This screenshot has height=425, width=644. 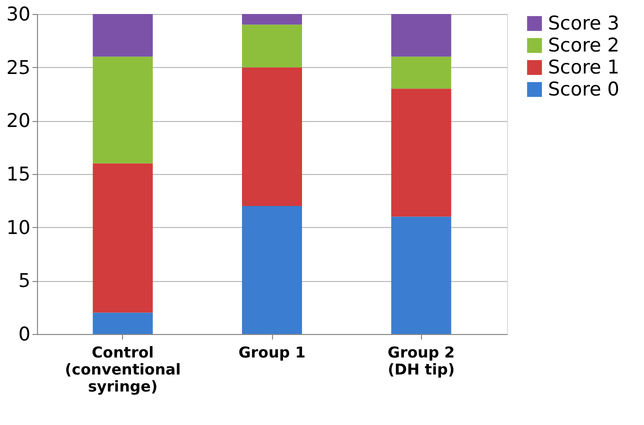 What do you see at coordinates (18, 121) in the screenshot?
I see `y-tick-label: 20` at bounding box center [18, 121].